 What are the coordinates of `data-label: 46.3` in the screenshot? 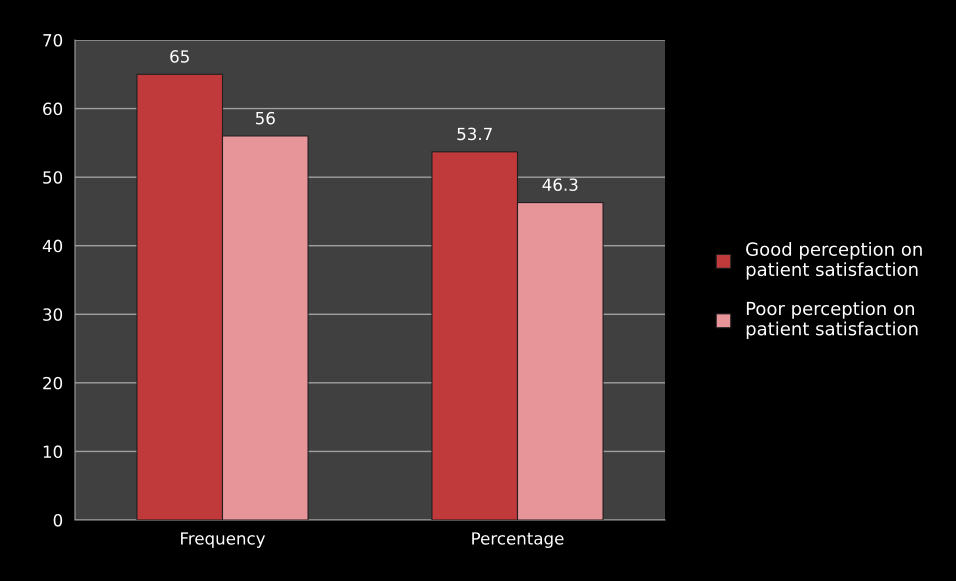 It's located at (560, 184).